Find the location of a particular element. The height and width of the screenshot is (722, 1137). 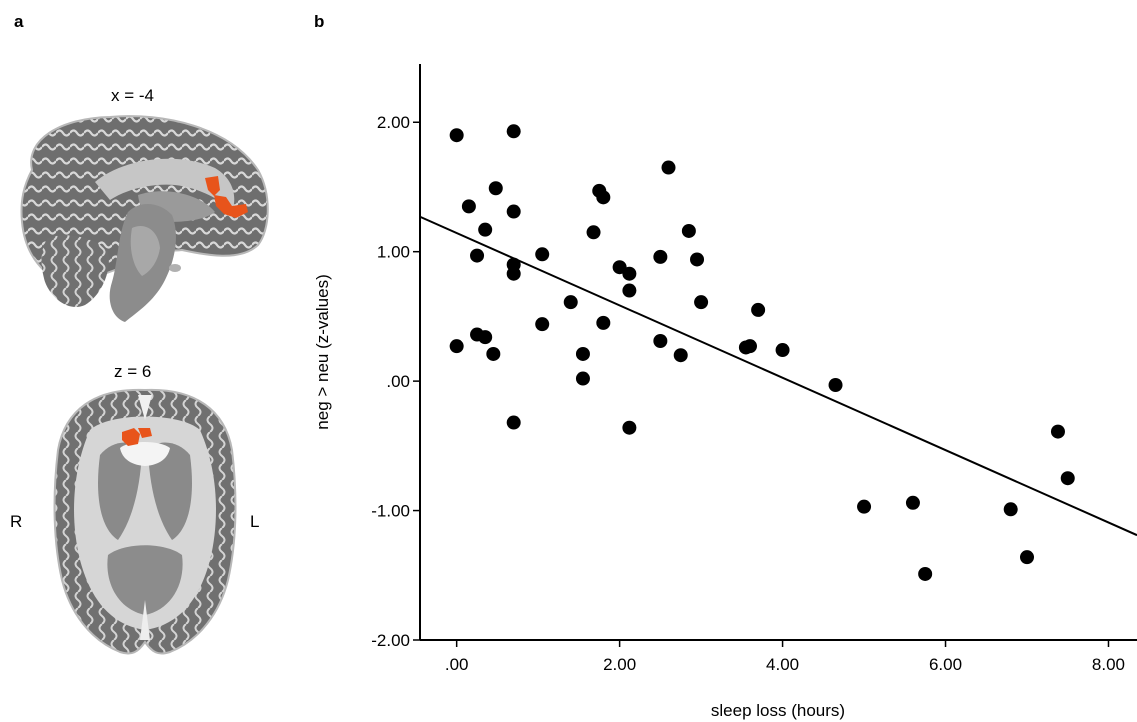

y-tick-label: 1.00 is located at coordinates (393, 252).